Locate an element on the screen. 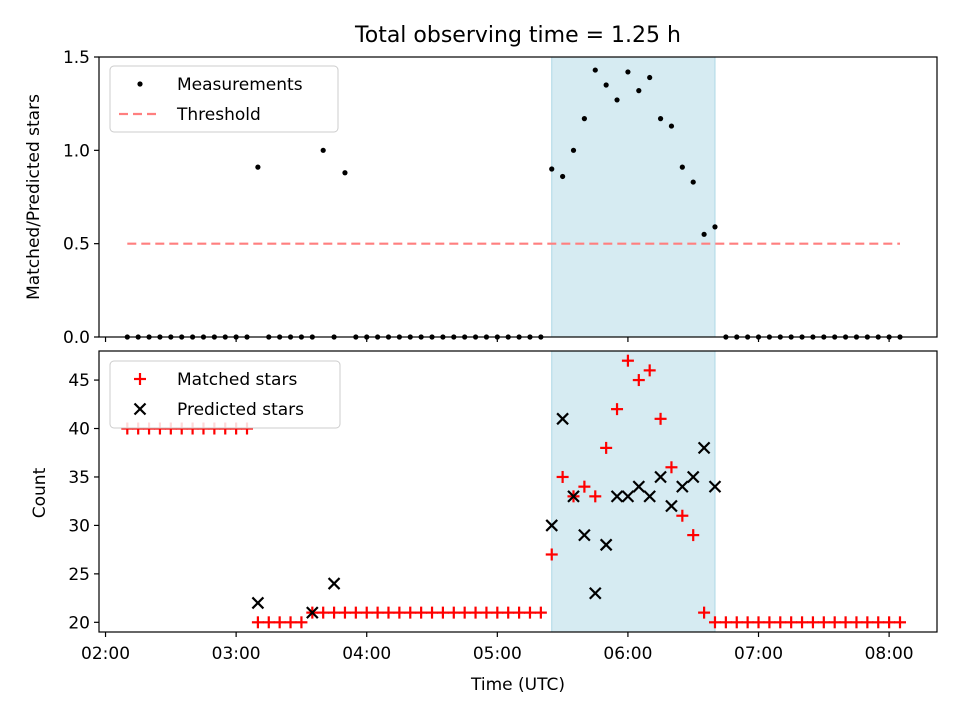 This screenshot has width=960, height=720. top-legend-box is located at coordinates (224, 99).